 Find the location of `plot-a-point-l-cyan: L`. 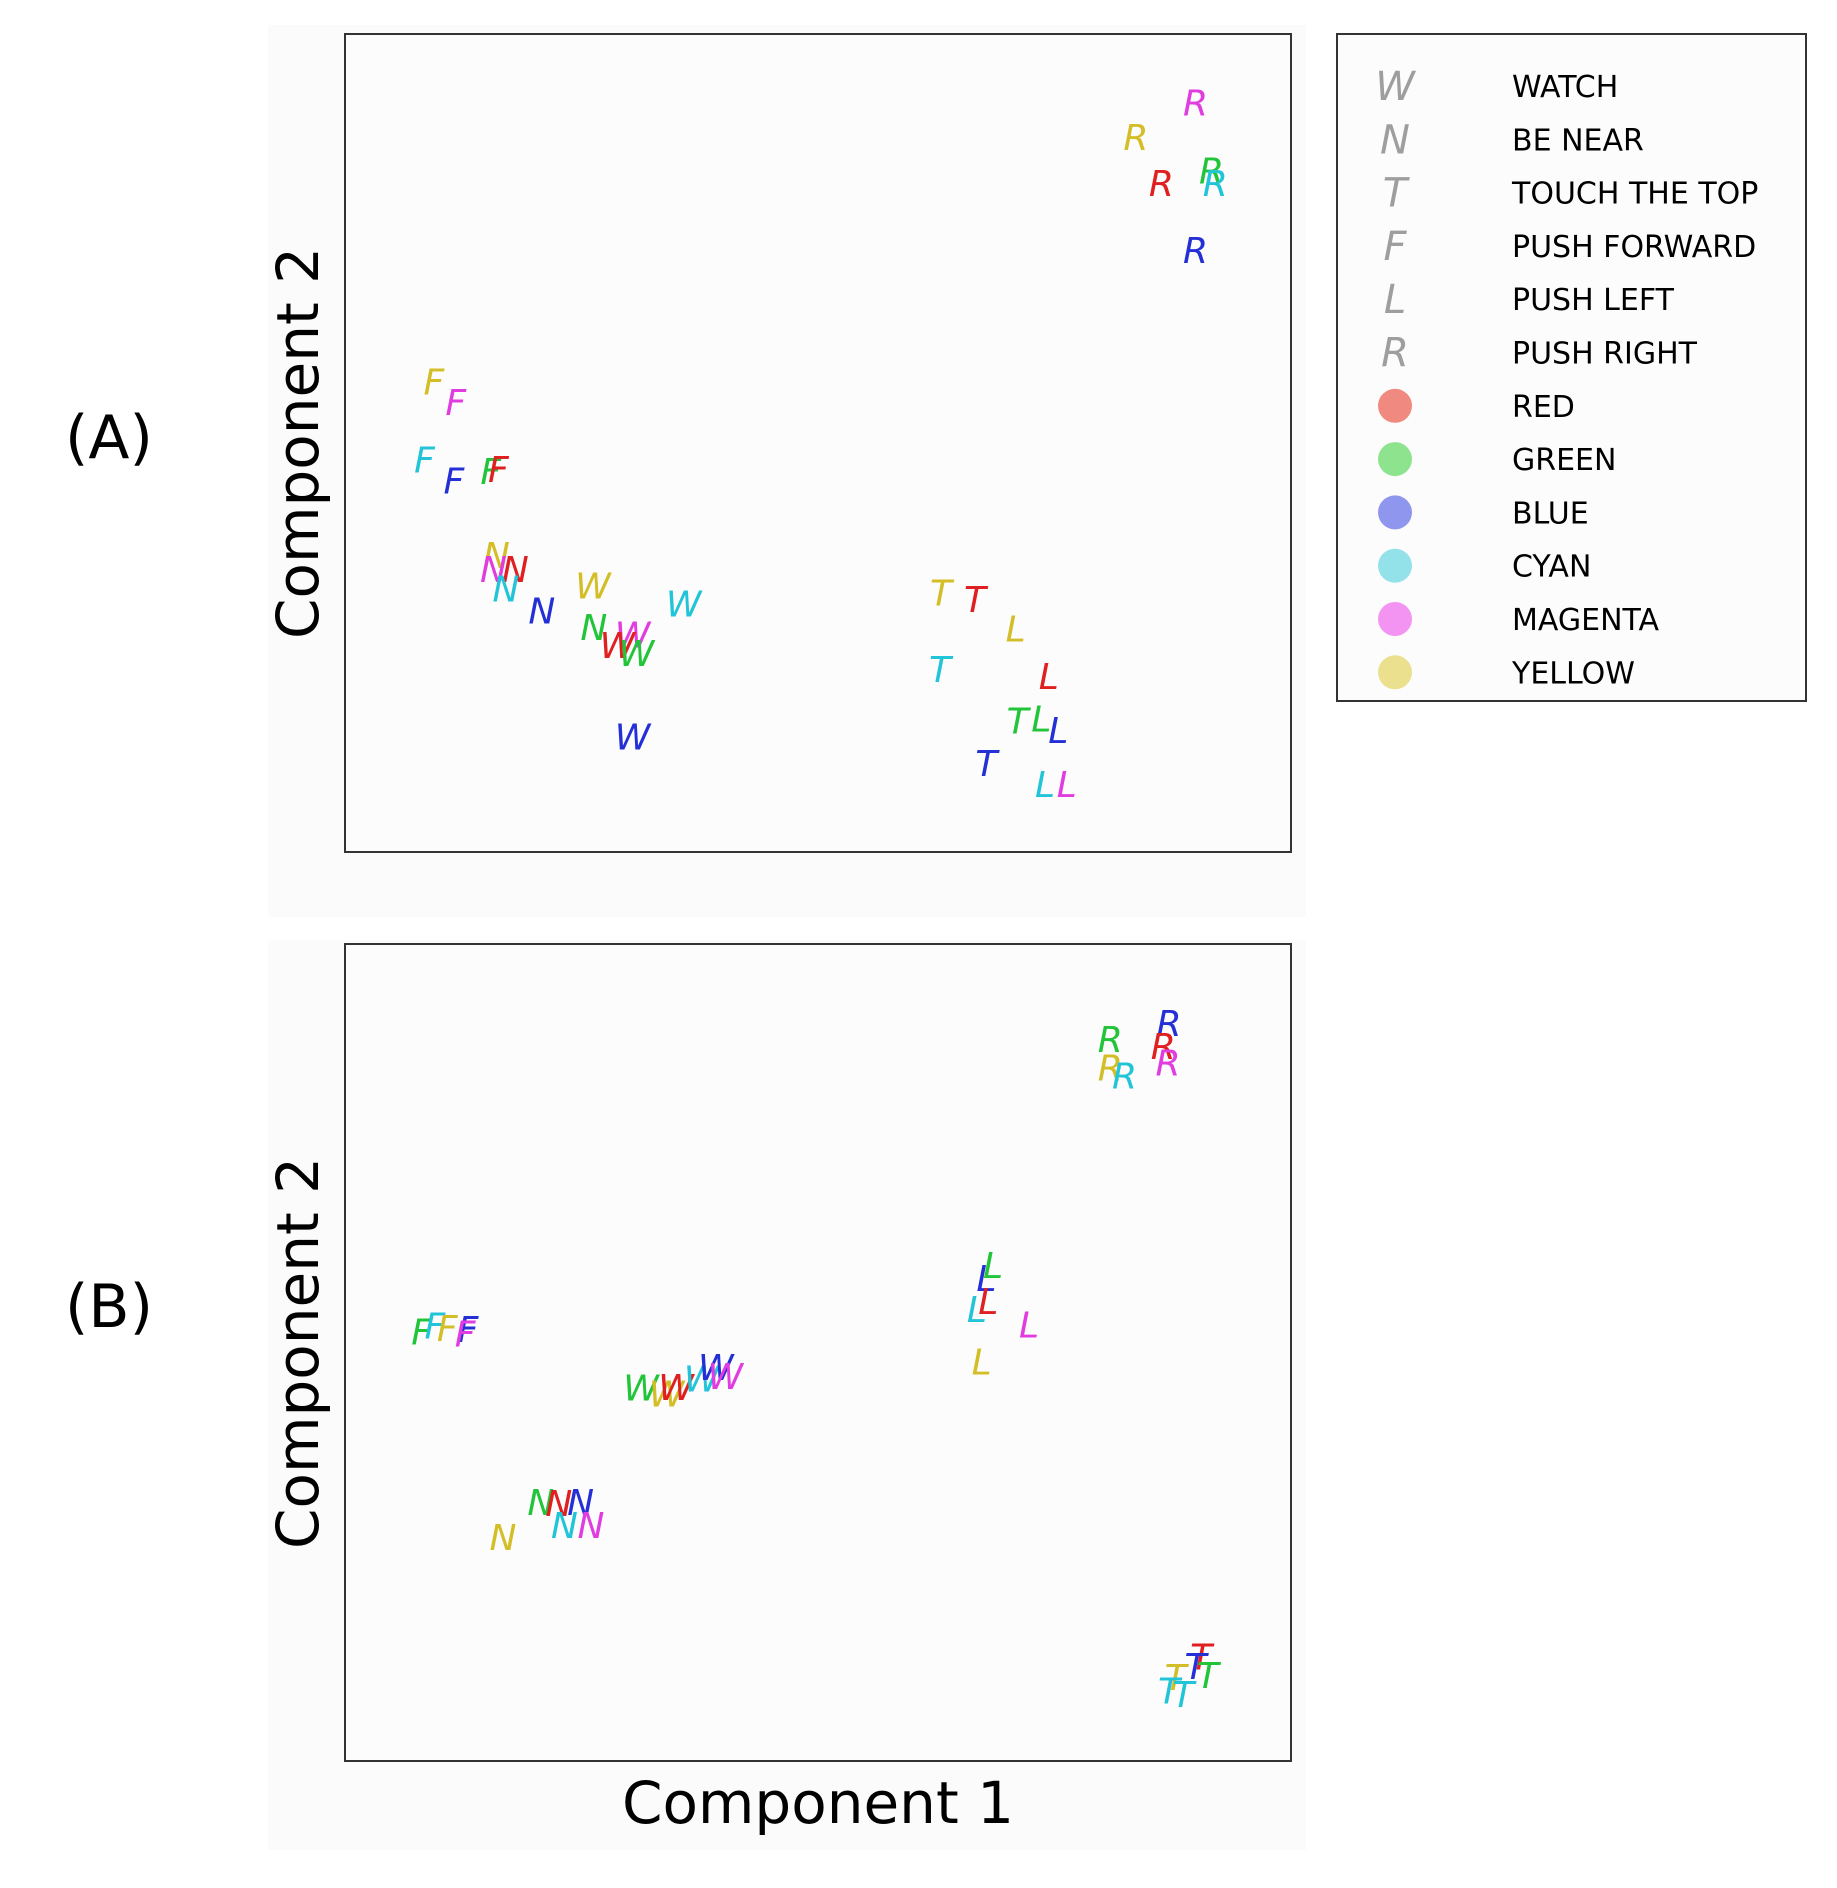

plot-a-point-l-cyan: L is located at coordinates (1045, 785).